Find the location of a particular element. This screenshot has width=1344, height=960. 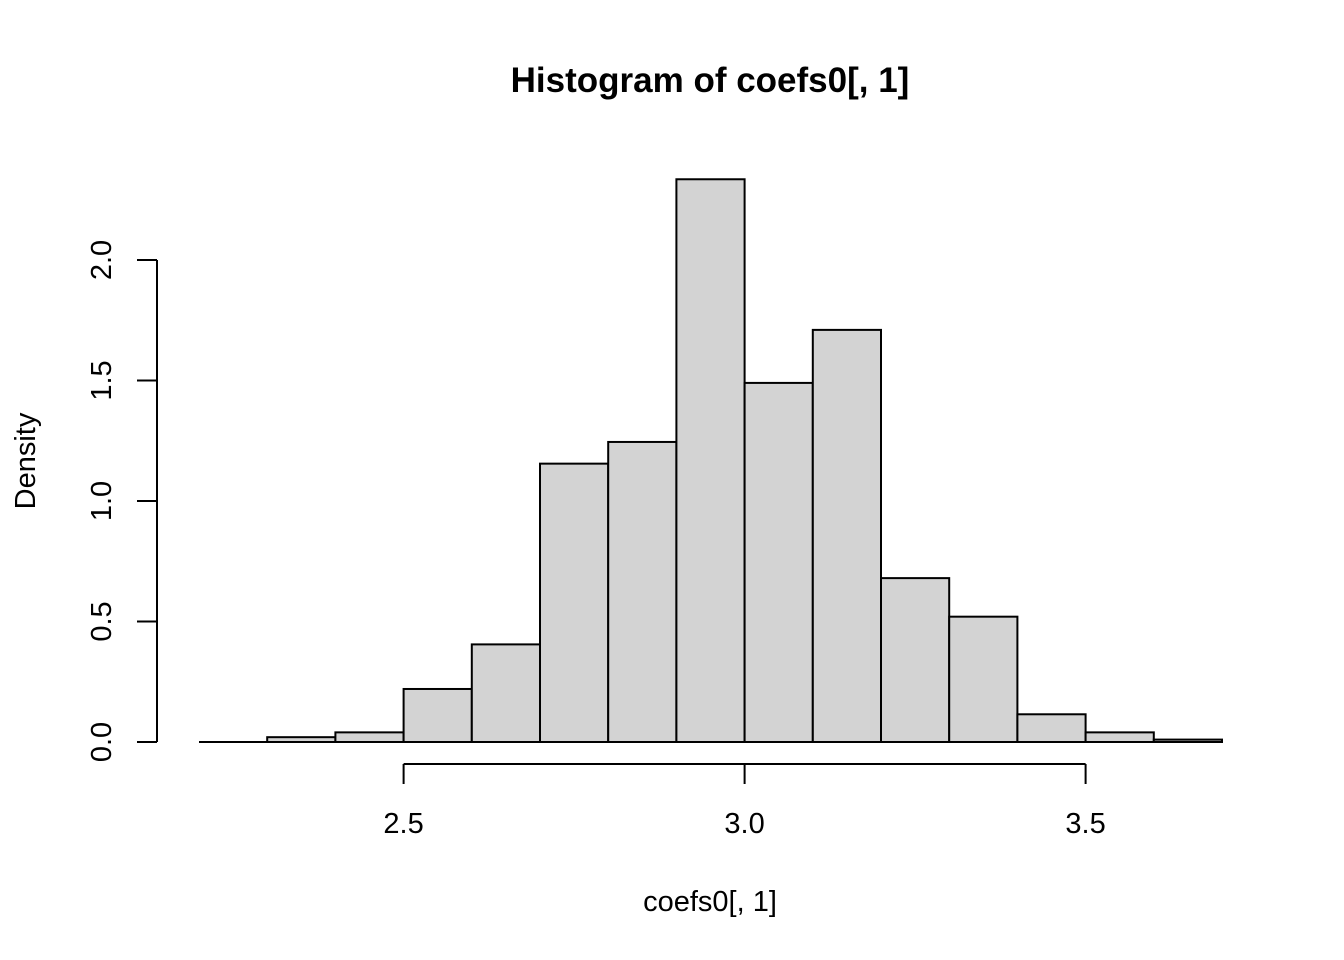

y-tick-label: 0.0 is located at coordinates (102, 742).